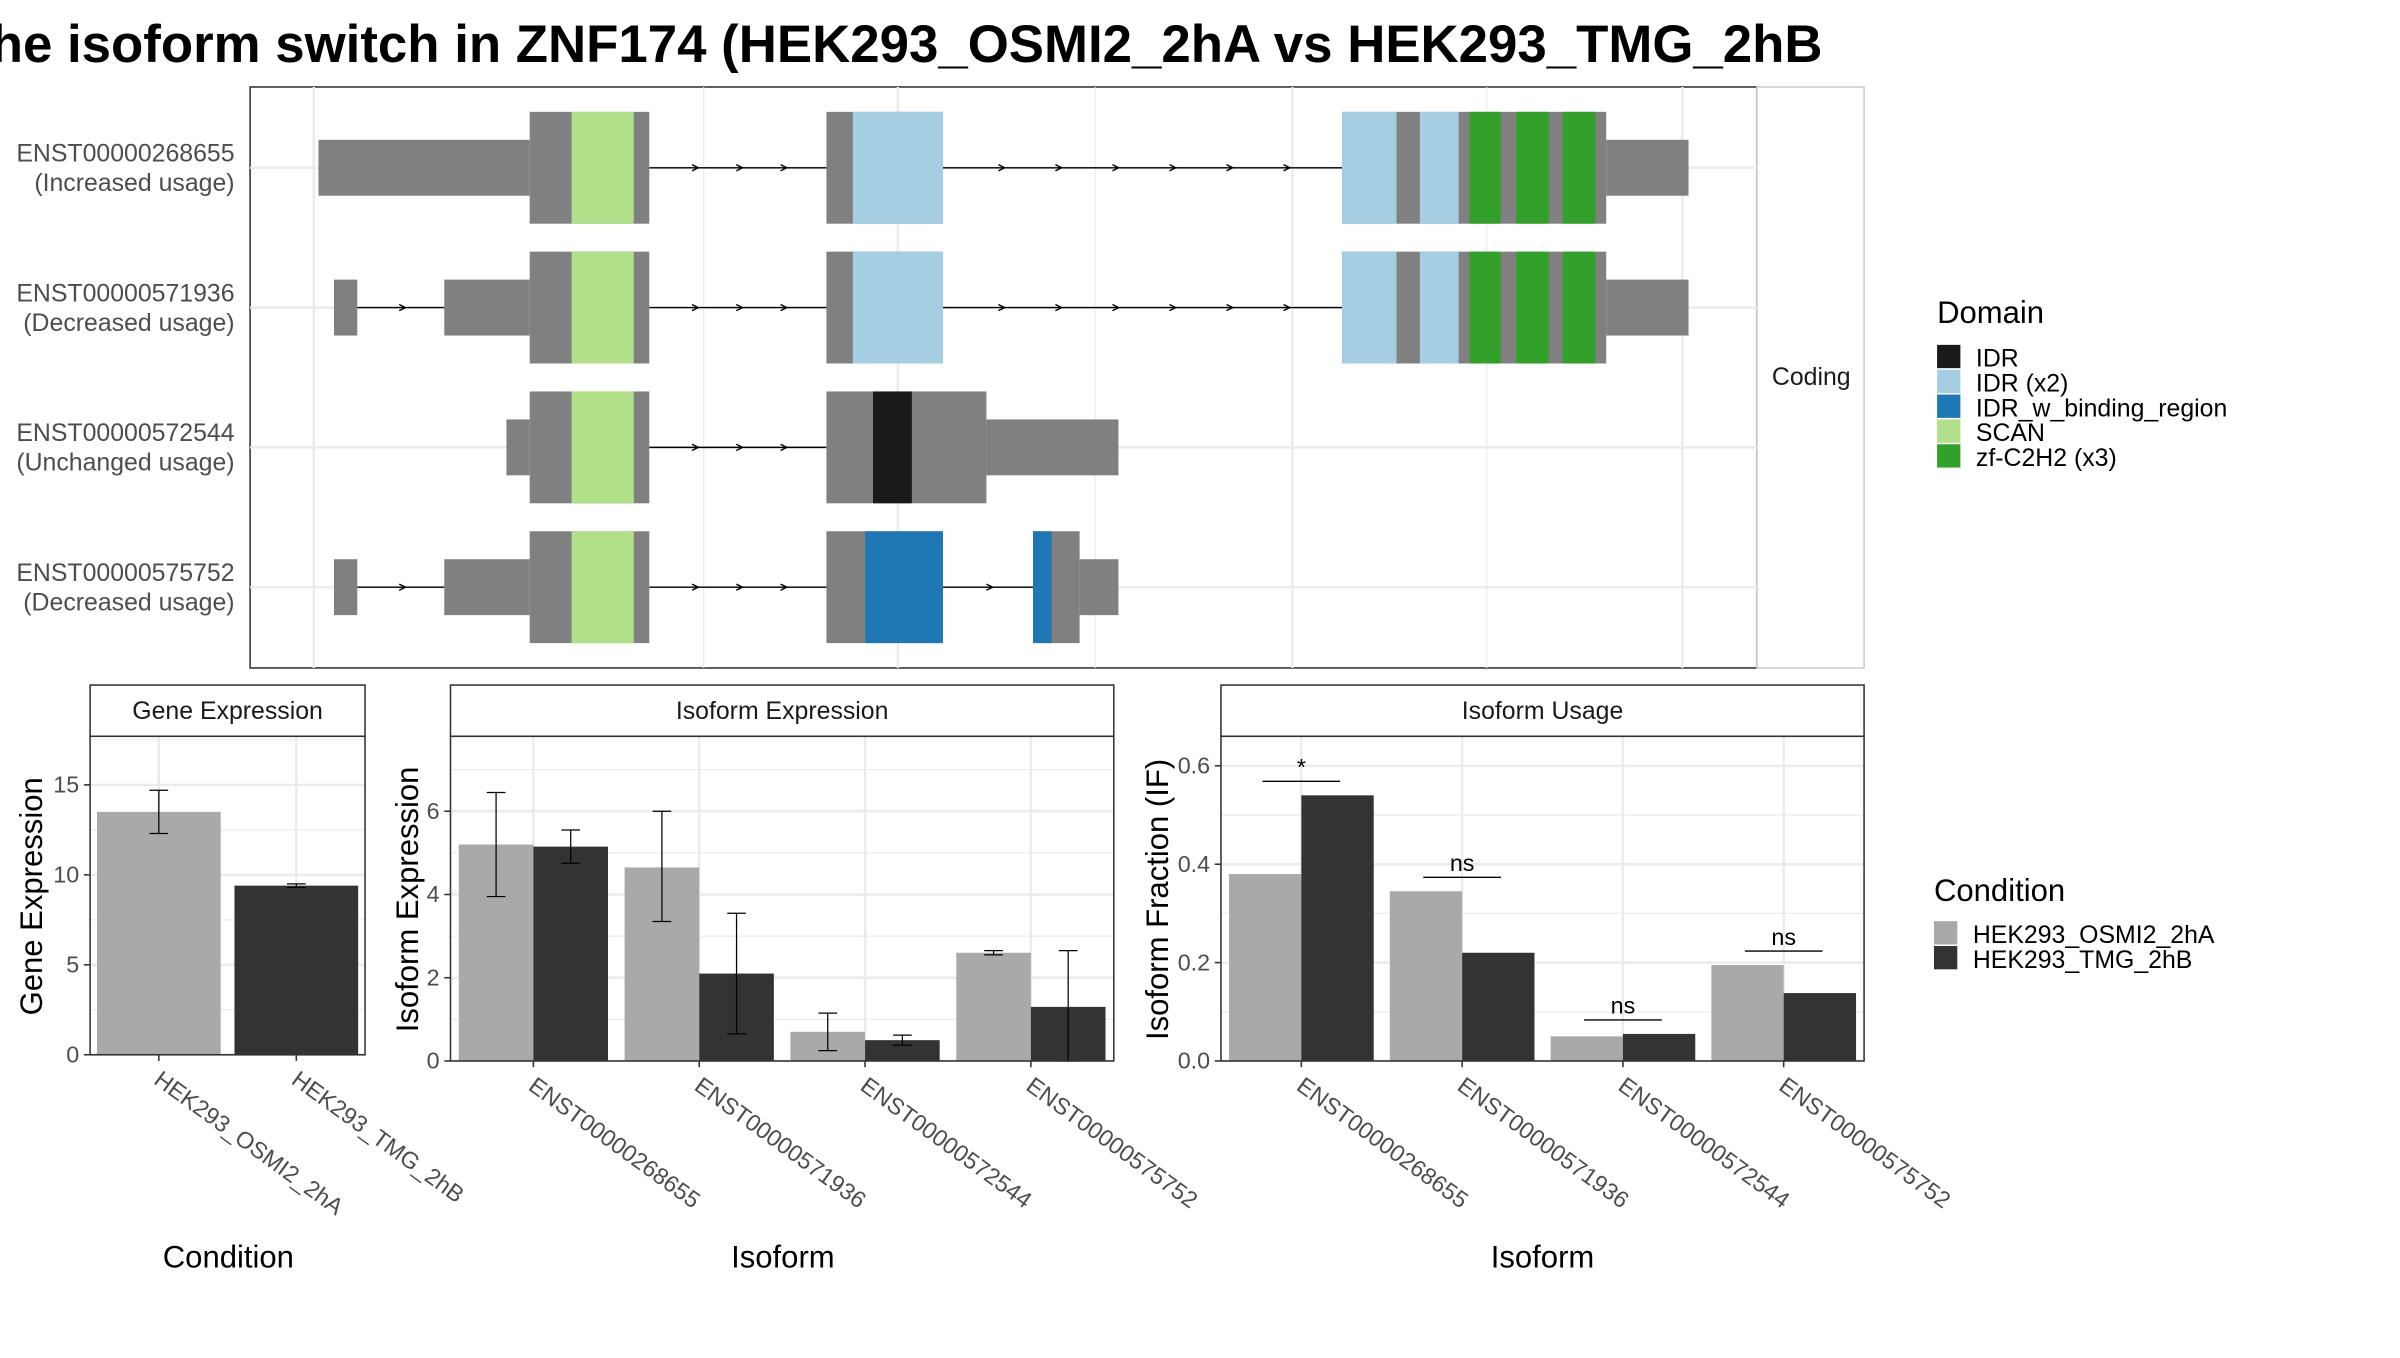 The image size is (2400, 1358). Describe the element at coordinates (1990, 312) in the screenshot. I see `domain-legend-title: Domain` at that location.